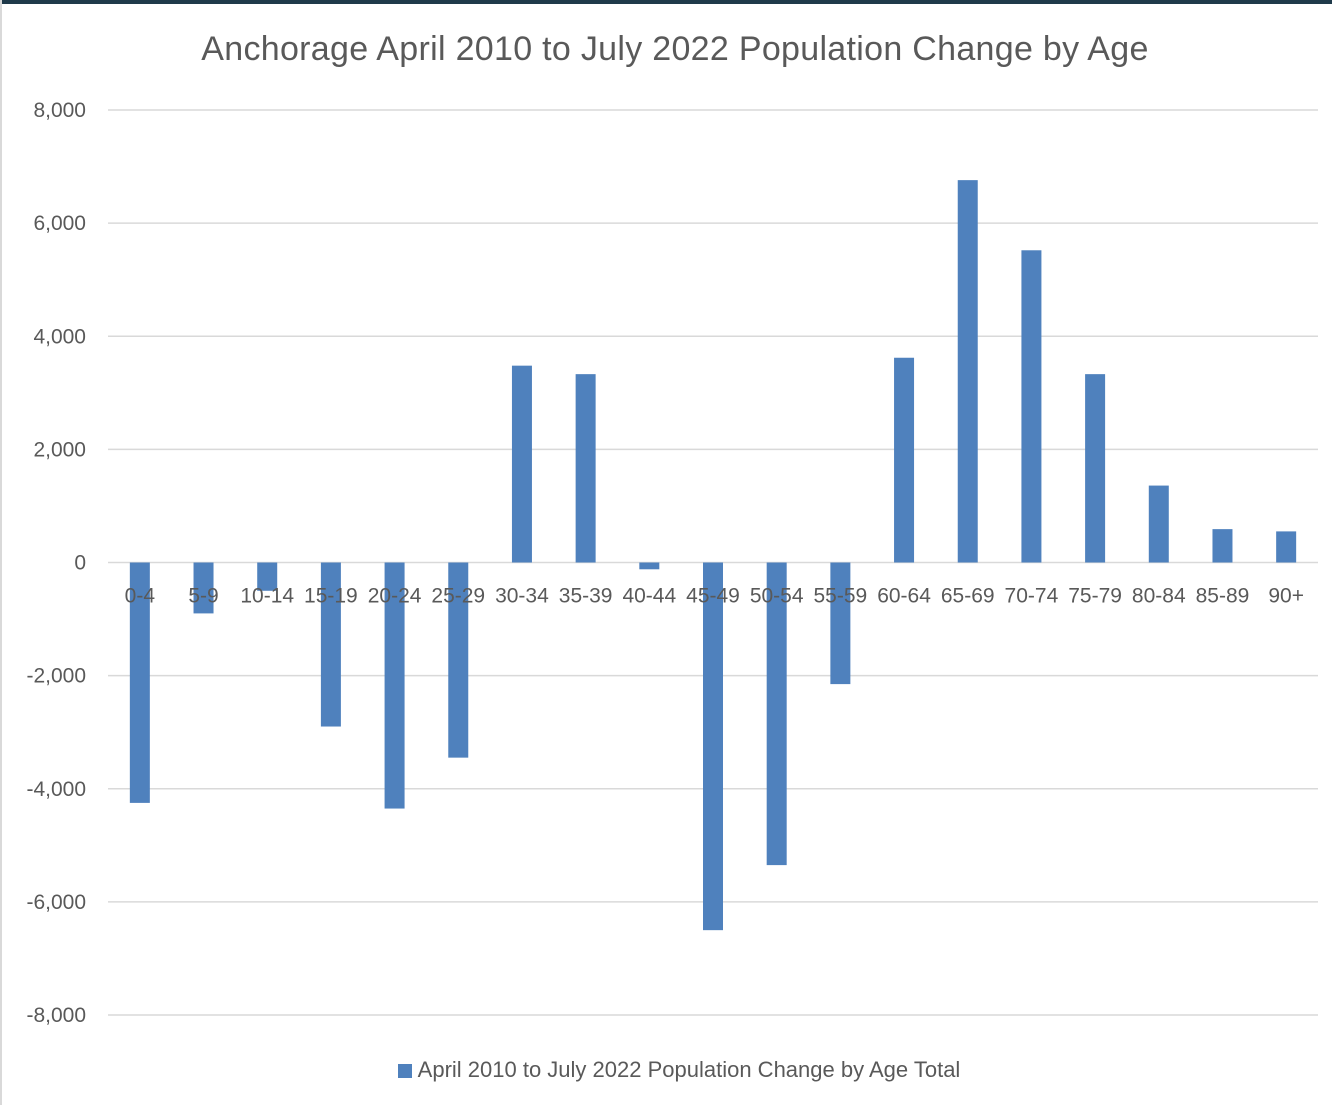  I want to click on x-tick-label: 70-74, so click(1032, 596).